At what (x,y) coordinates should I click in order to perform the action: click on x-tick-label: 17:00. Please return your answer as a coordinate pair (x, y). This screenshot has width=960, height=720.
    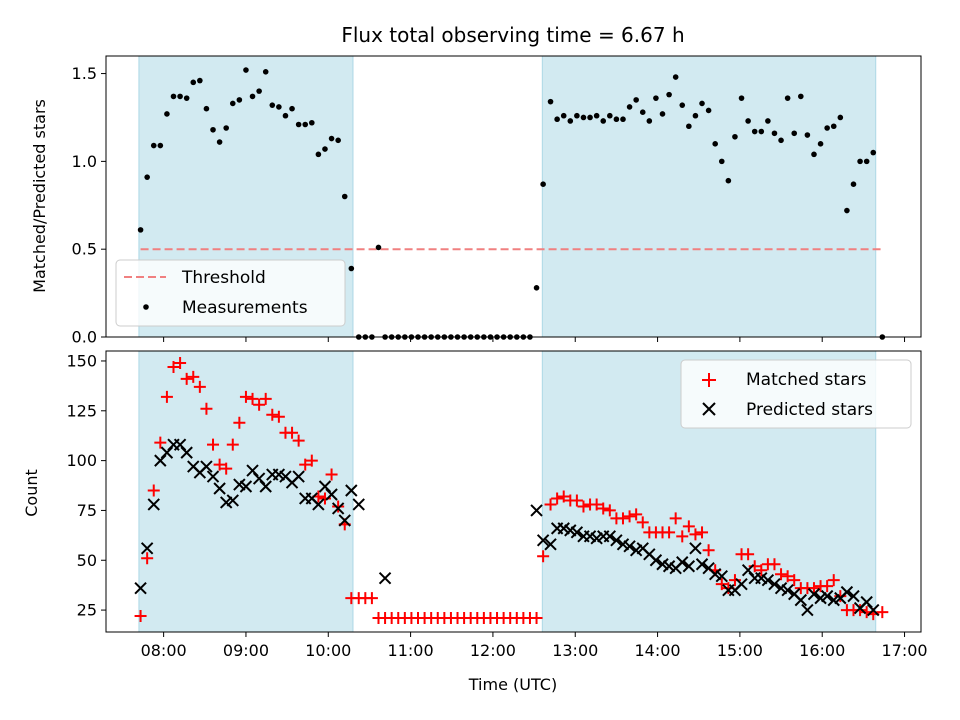
    Looking at the image, I should click on (904, 650).